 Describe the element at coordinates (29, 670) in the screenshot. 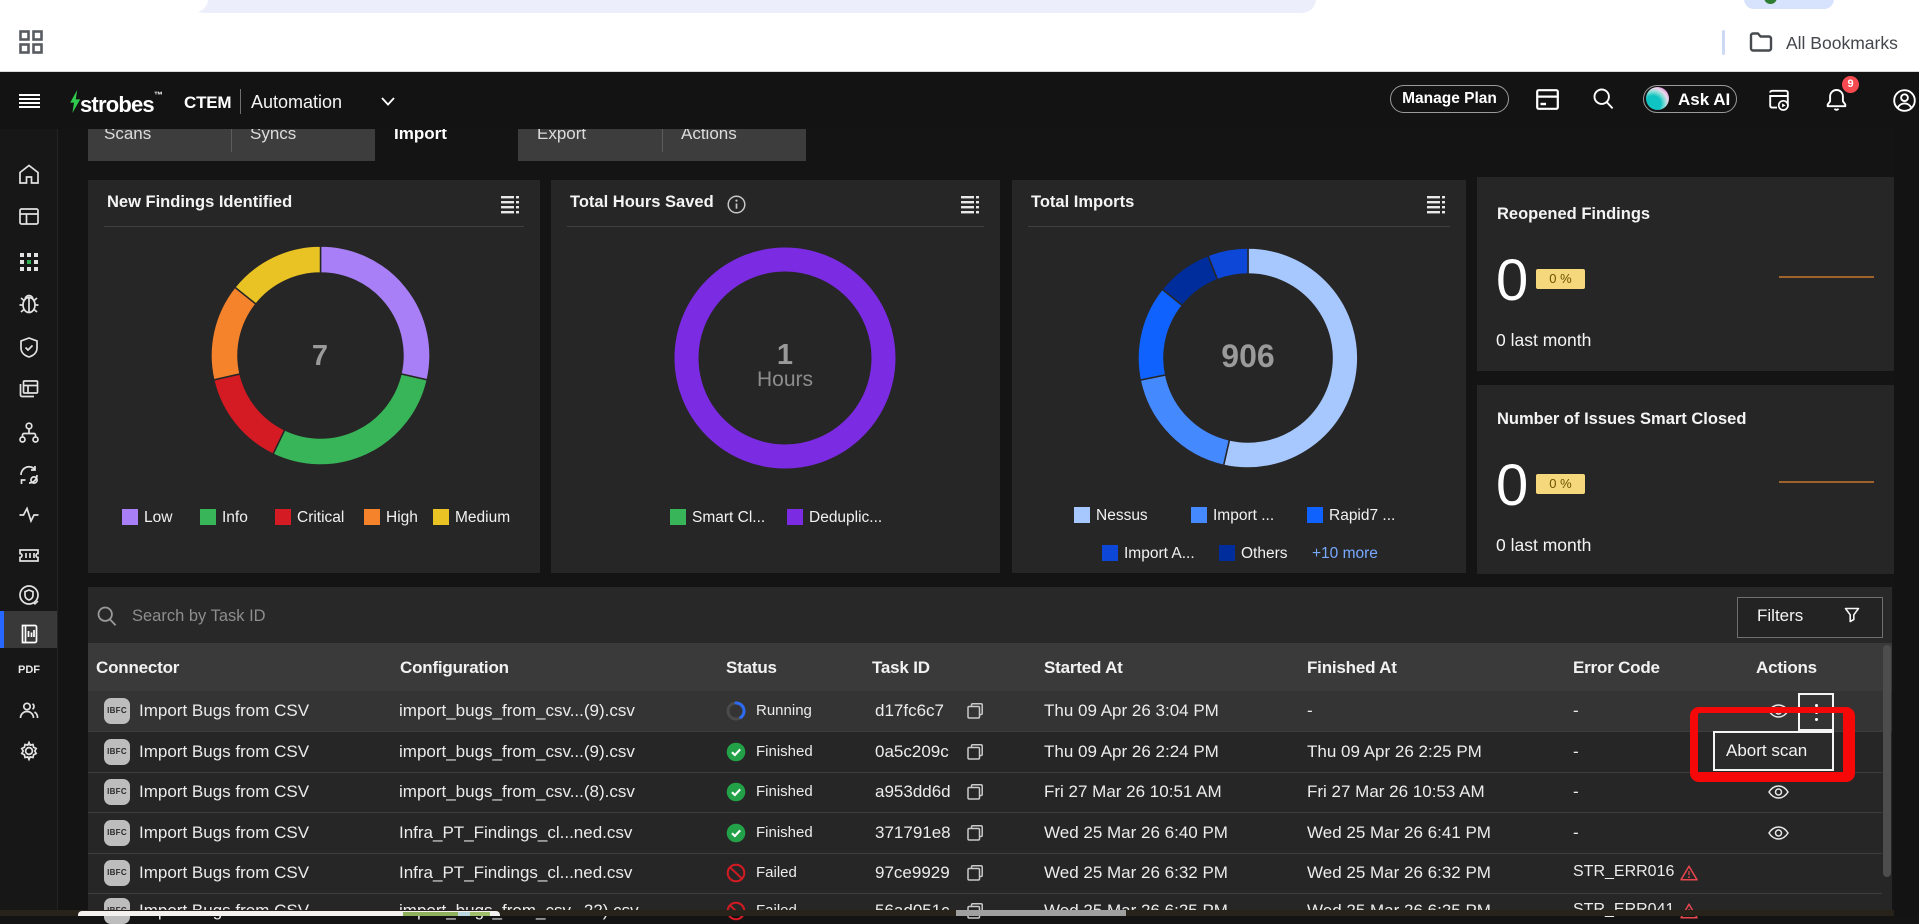

I see `svg-text: PDF` at that location.